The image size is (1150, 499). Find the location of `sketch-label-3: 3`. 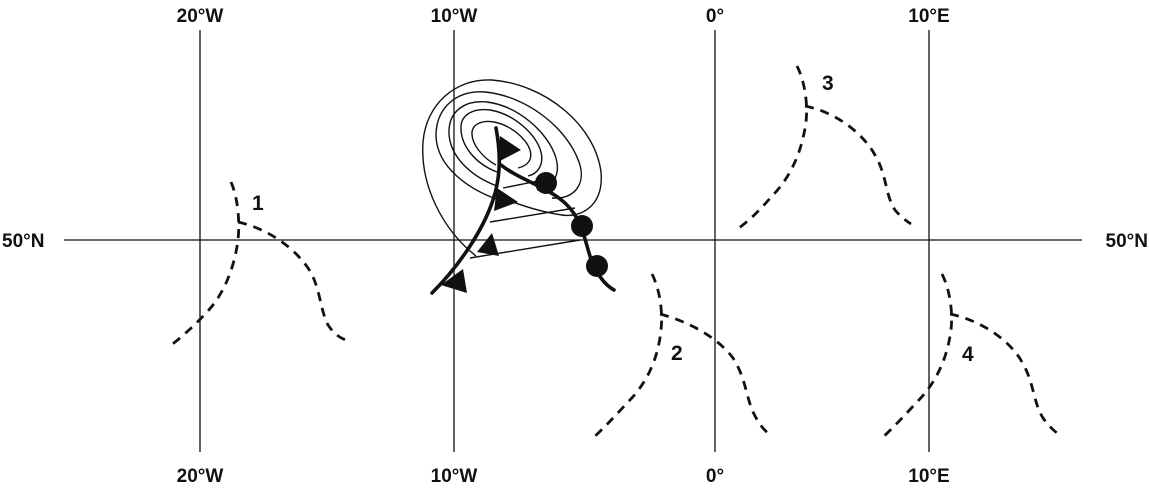

sketch-label-3: 3 is located at coordinates (828, 83).